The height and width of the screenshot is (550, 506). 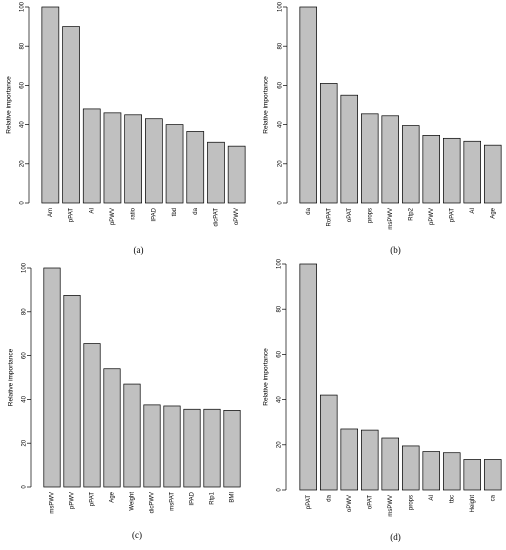 What do you see at coordinates (328, 143) in the screenshot?
I see `bar-RoPAT` at bounding box center [328, 143].